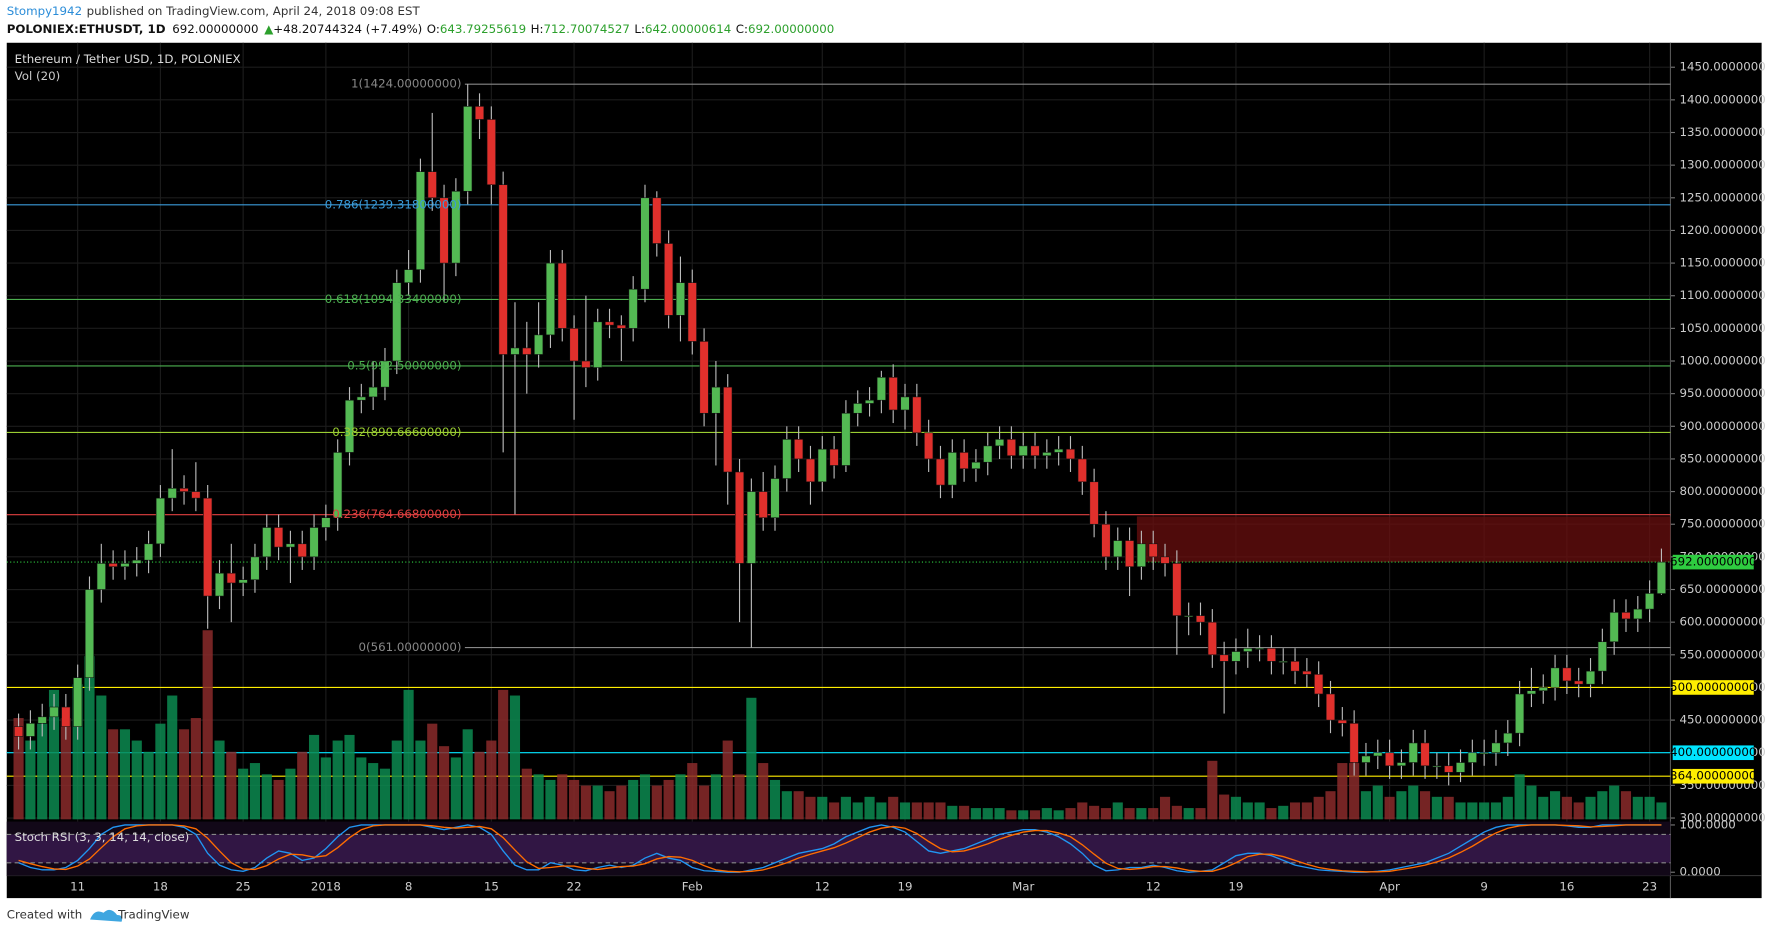 The image size is (1765, 933). I want to click on price-tag-label: 400.00000000, so click(1713, 752).